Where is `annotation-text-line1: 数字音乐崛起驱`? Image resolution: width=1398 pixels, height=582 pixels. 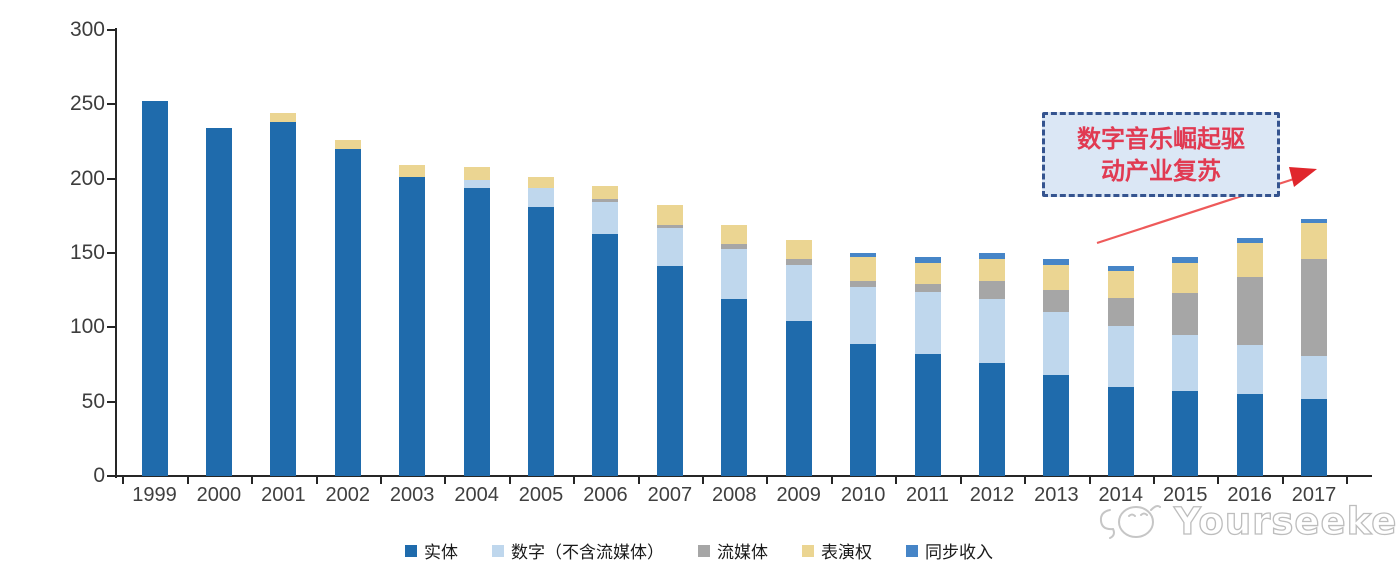
annotation-text-line1: 数字音乐崛起驱 is located at coordinates (1161, 138).